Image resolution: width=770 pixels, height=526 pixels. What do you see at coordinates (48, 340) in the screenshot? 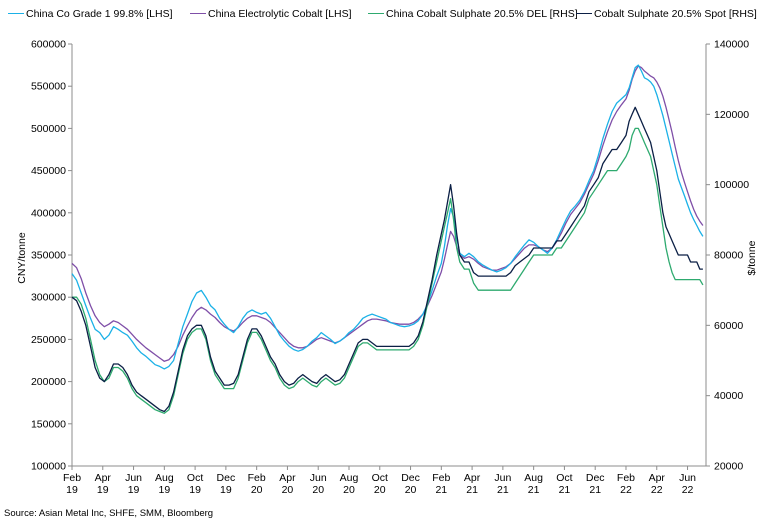
I see `y-left-tick-label: 250000` at bounding box center [48, 340].